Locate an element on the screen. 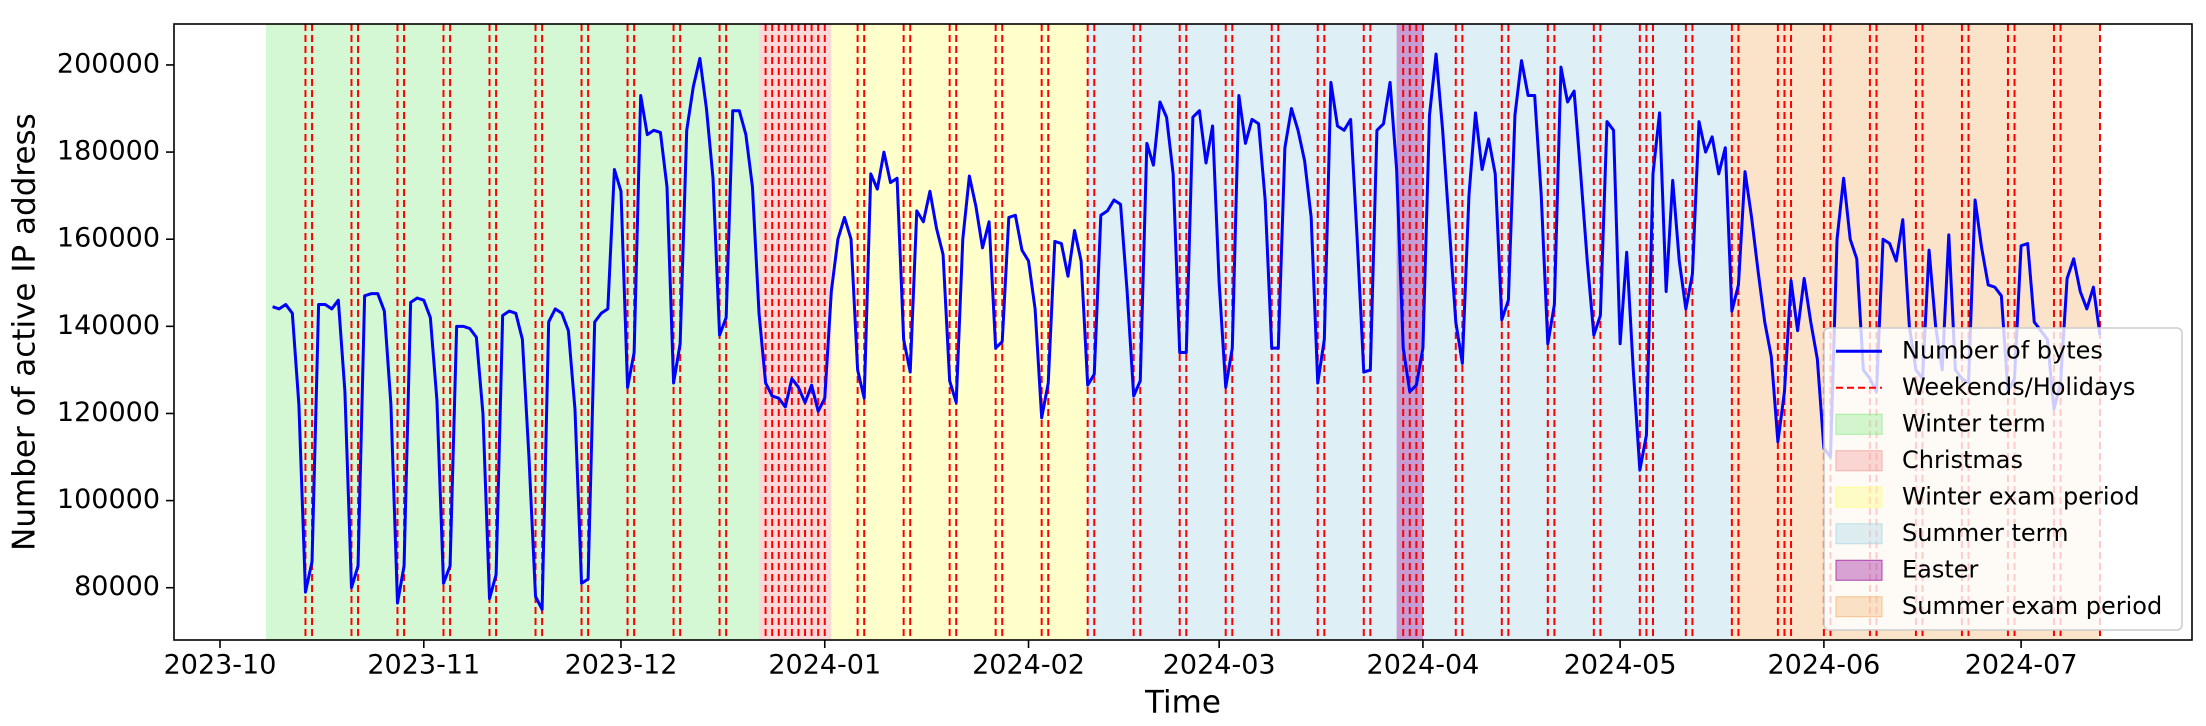  x-tick-label: 2024-04 is located at coordinates (1423, 665).